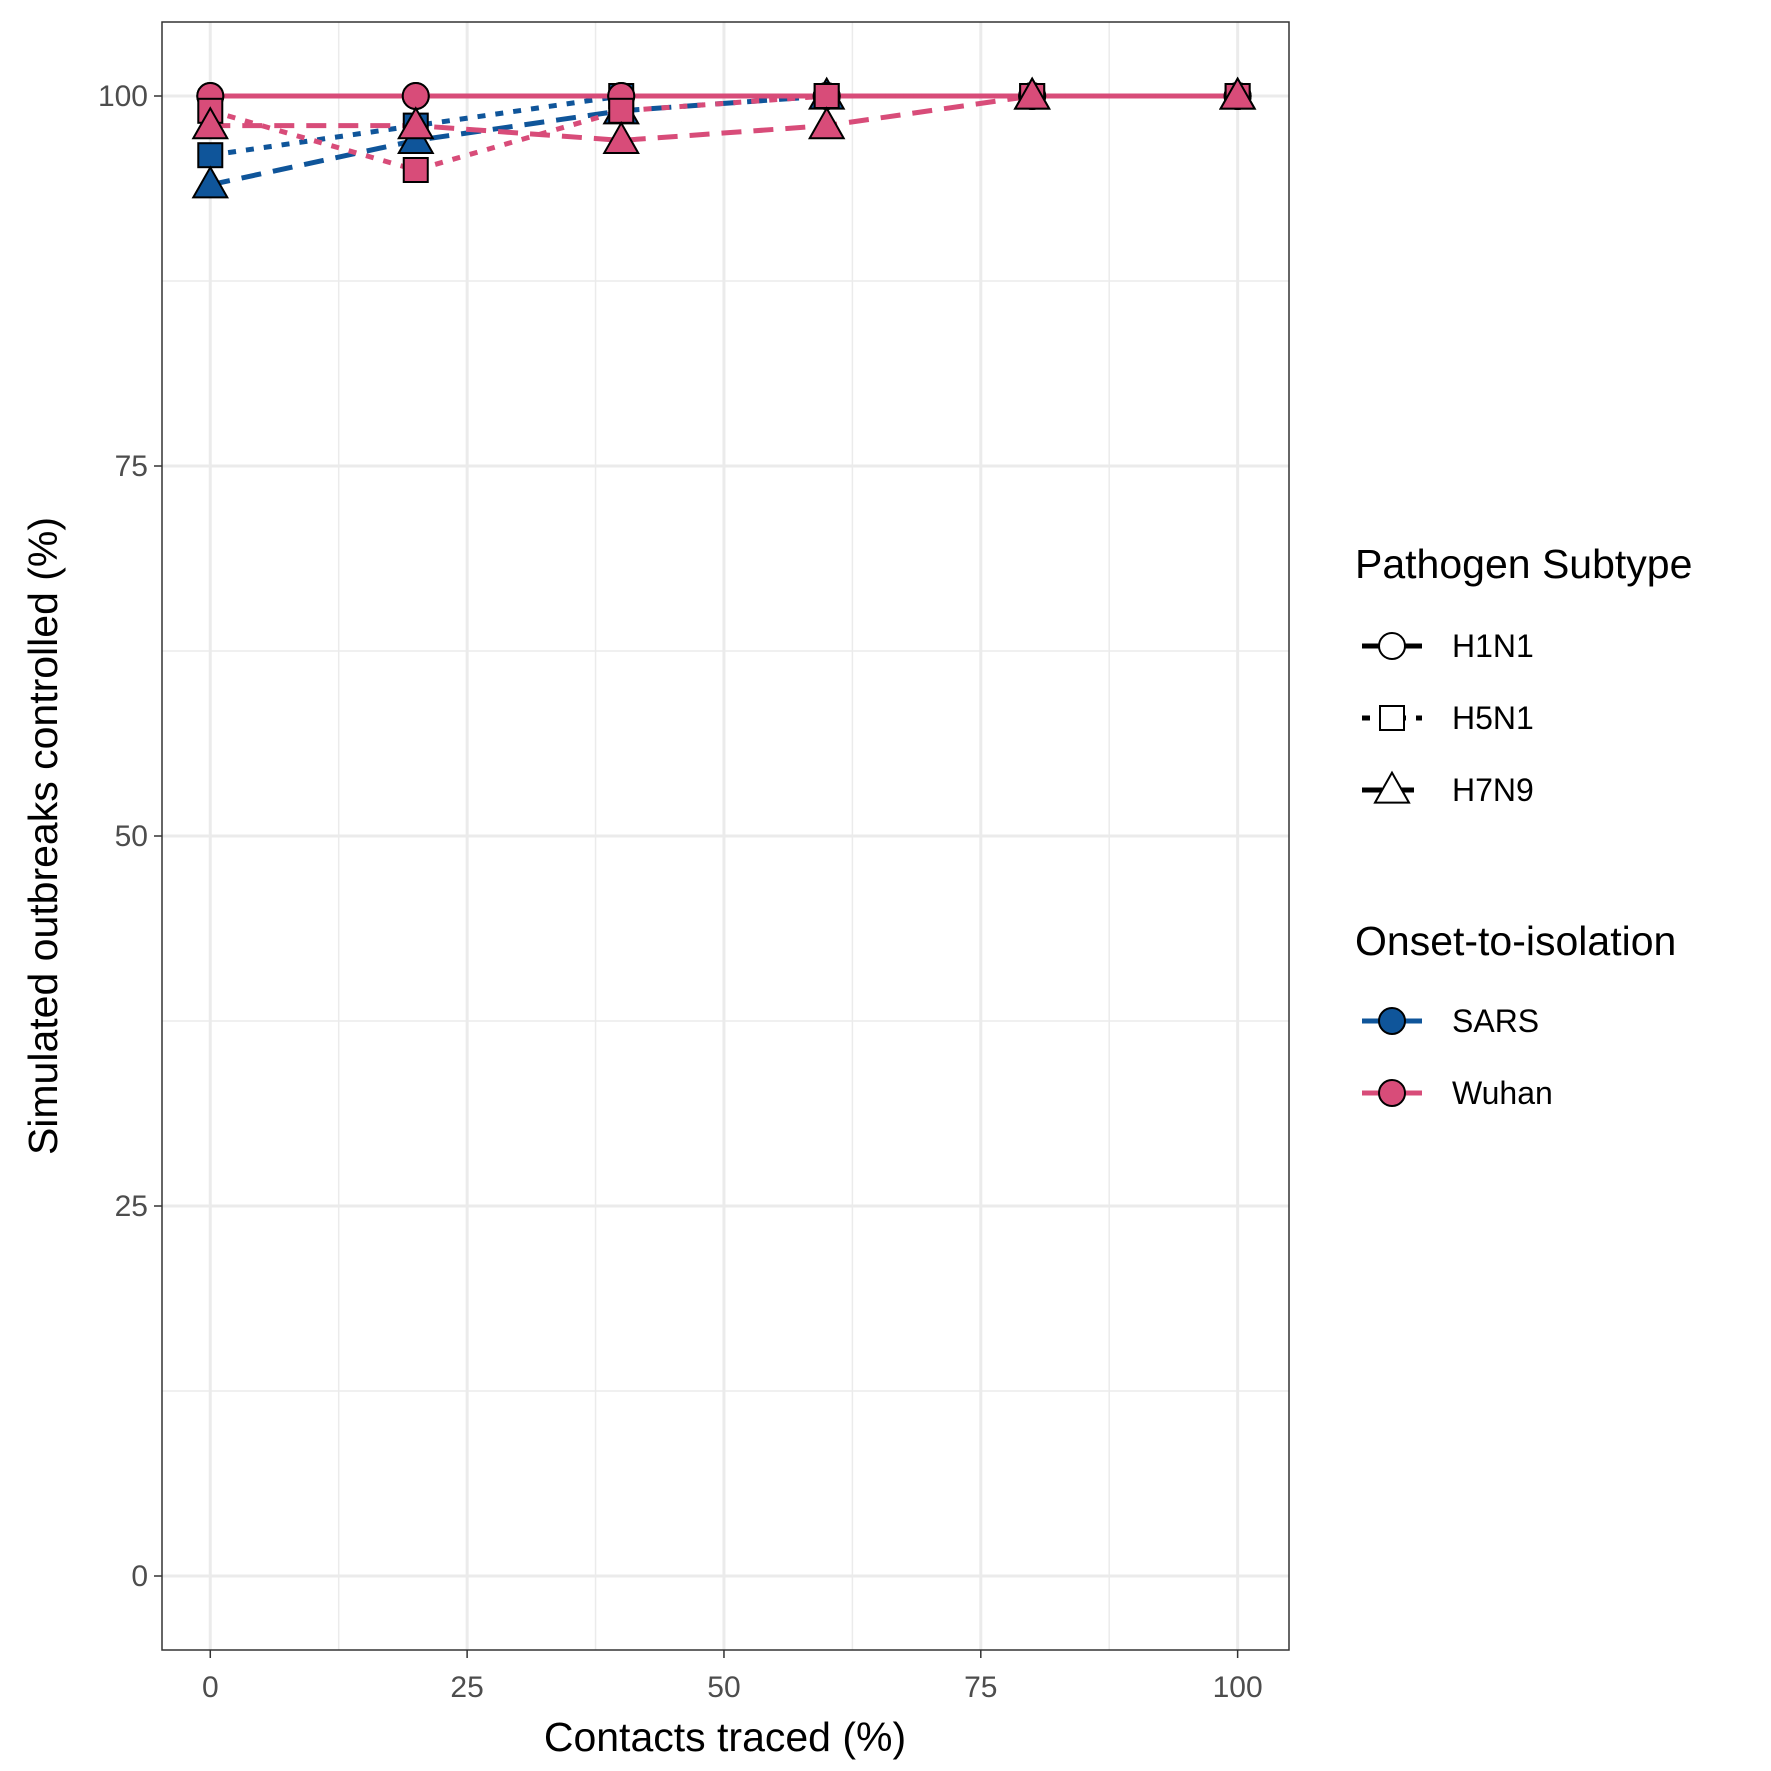  Describe the element at coordinates (1392, 787) in the screenshot. I see `legend-key-triangle-icon` at that location.